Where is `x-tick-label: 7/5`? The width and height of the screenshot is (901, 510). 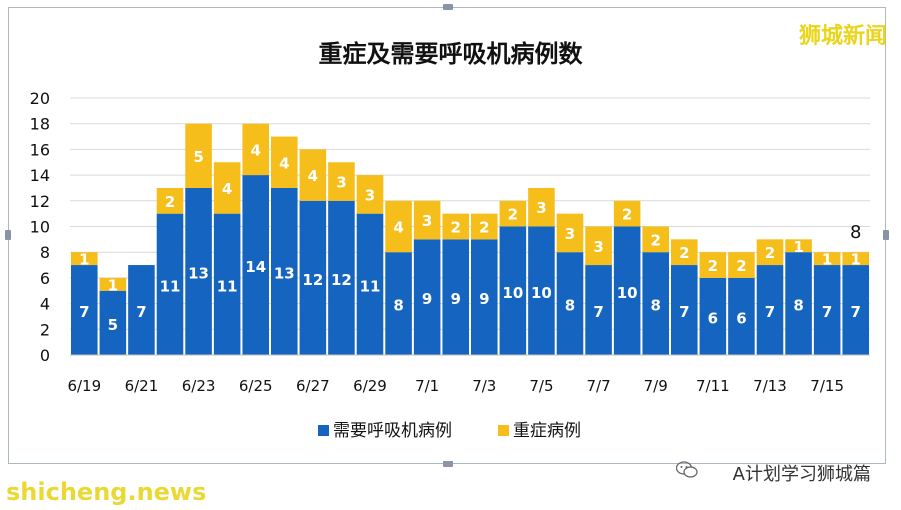
x-tick-label: 7/5 is located at coordinates (541, 386).